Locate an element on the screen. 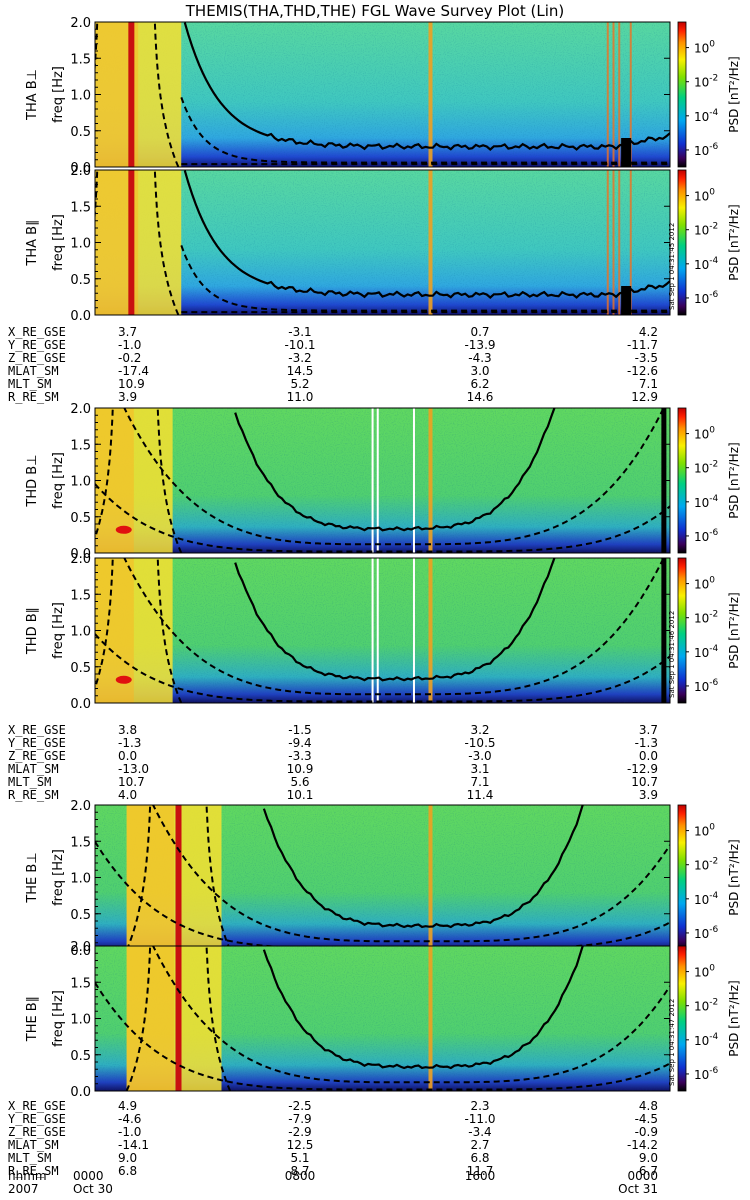  ephemeris-value: 4.8 is located at coordinates (648, 1106).